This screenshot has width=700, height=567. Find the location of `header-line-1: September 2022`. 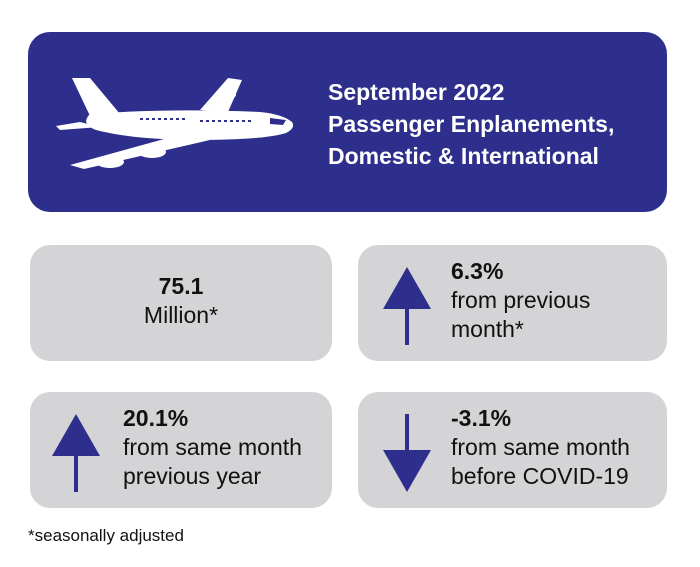

header-line-1: September 2022 is located at coordinates (416, 92).